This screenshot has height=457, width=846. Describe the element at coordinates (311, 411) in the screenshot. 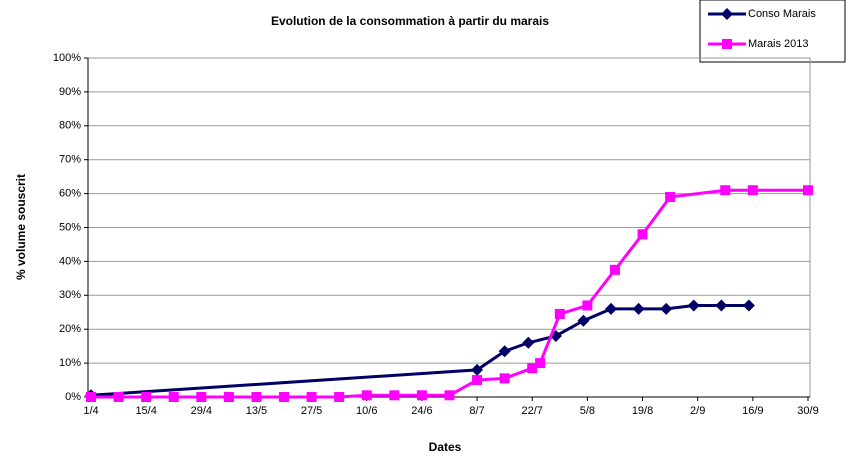

I see `x-tick-label: 27/5` at that location.